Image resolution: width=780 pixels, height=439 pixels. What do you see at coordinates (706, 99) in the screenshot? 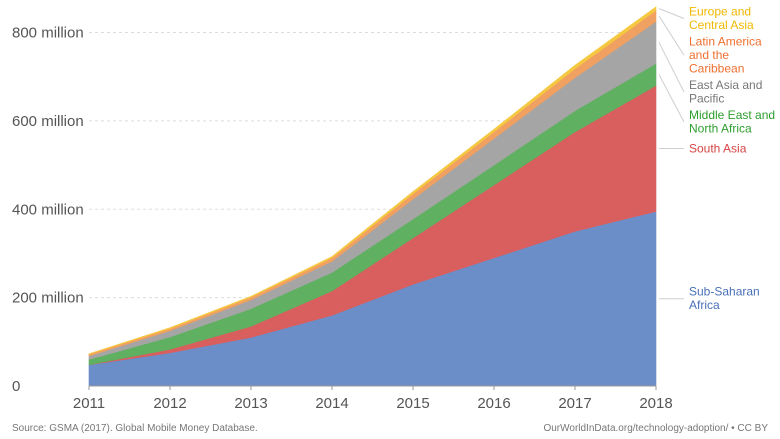
I see `legend-label-east-asia-and-pacific: Pacific` at bounding box center [706, 99].